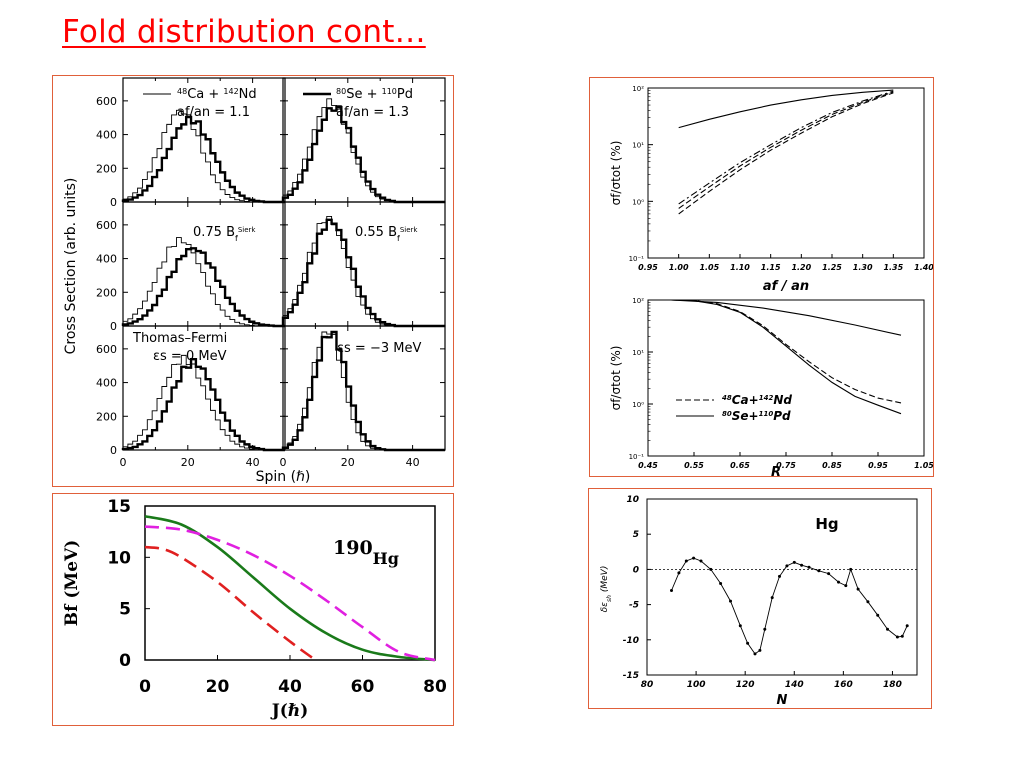  Describe the element at coordinates (283, 477) in the screenshot. I see `x-axis-label: Spin (ℏ)` at that location.